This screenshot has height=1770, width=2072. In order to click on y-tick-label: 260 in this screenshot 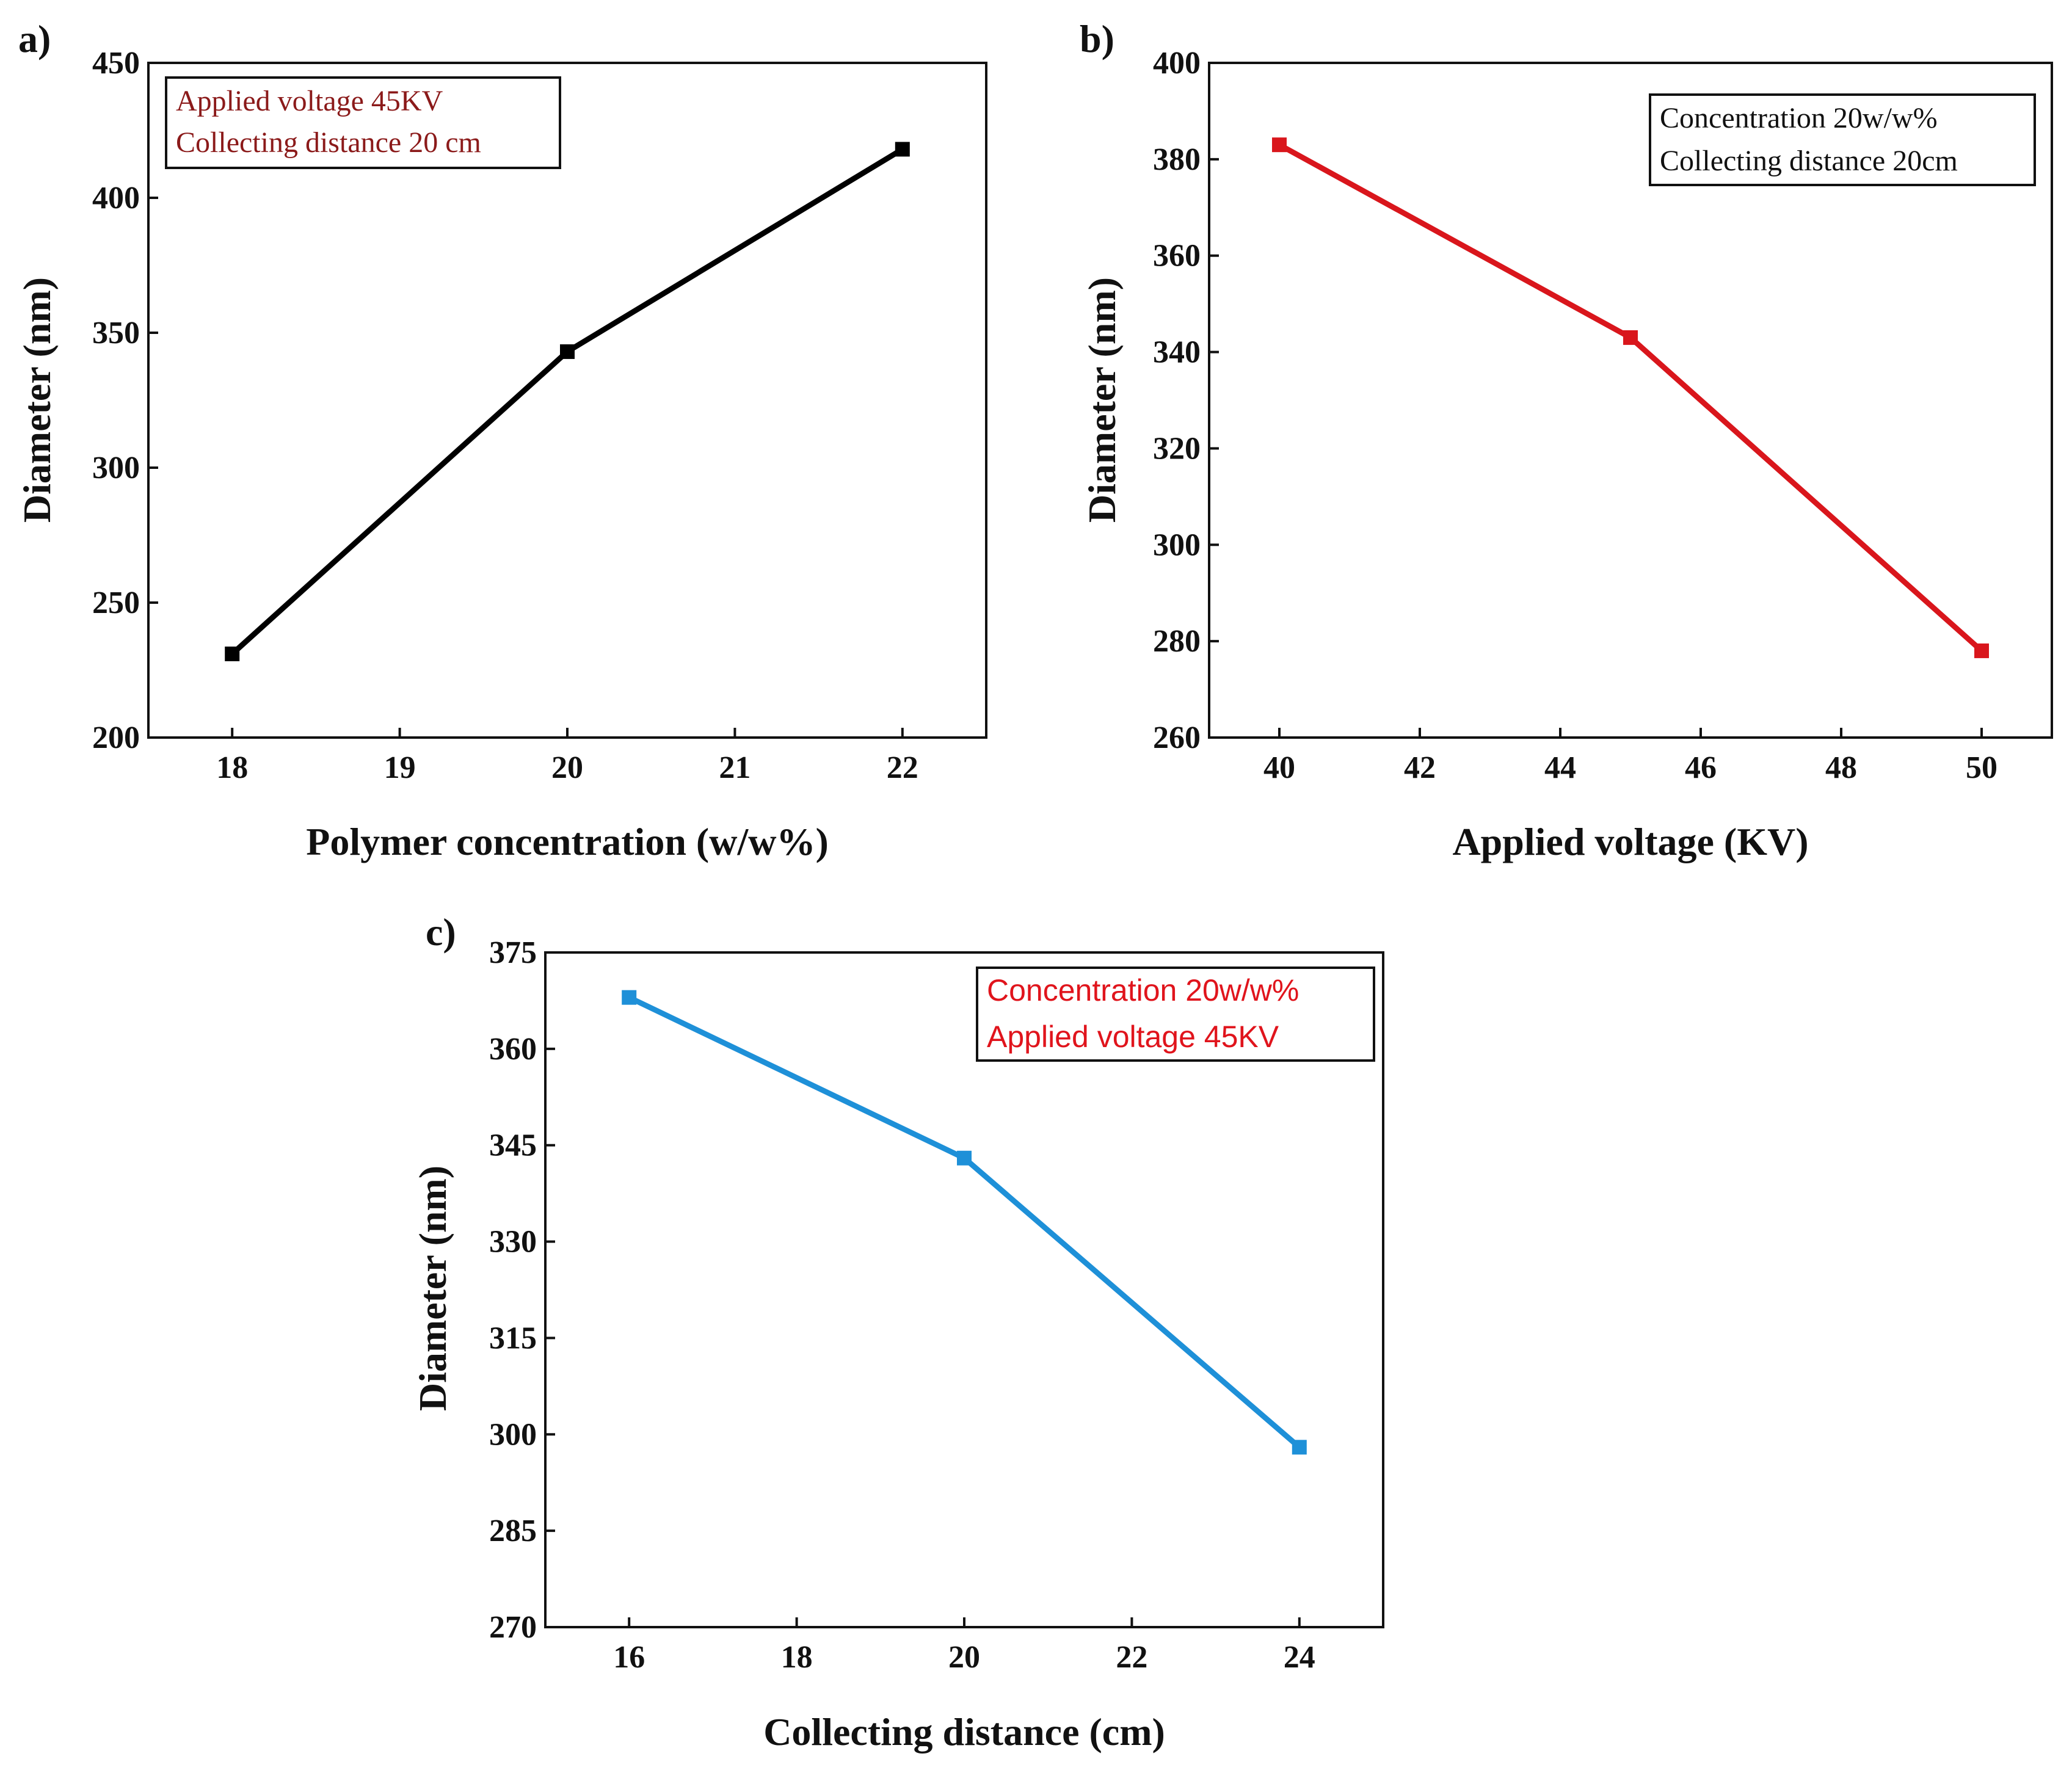, I will do `click(1177, 738)`.